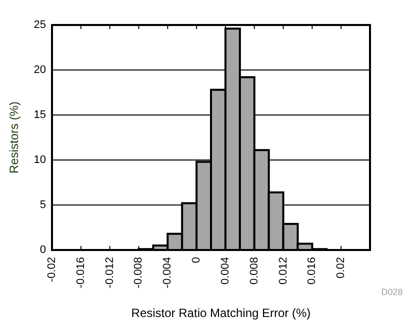  I want to click on text: D028, so click(392, 292).